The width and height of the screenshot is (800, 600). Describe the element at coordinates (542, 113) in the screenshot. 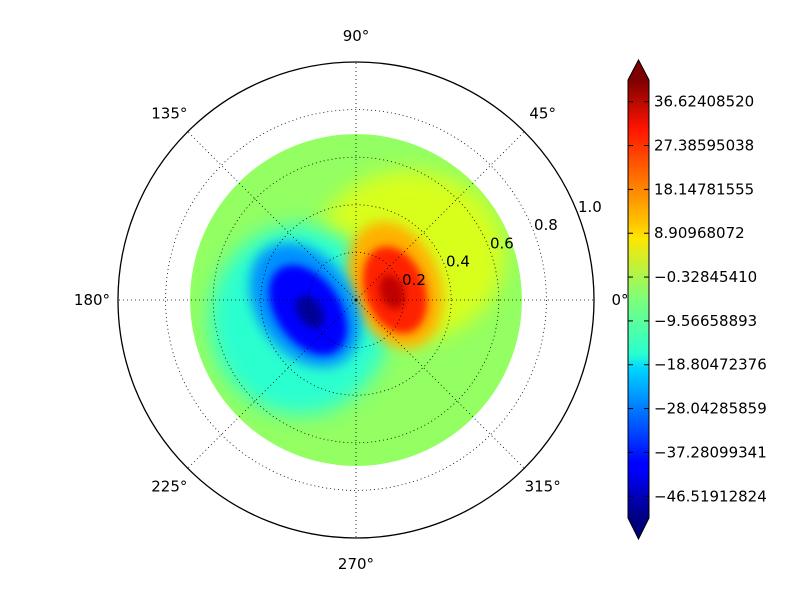

I see `angle-tick-label: 45°` at that location.